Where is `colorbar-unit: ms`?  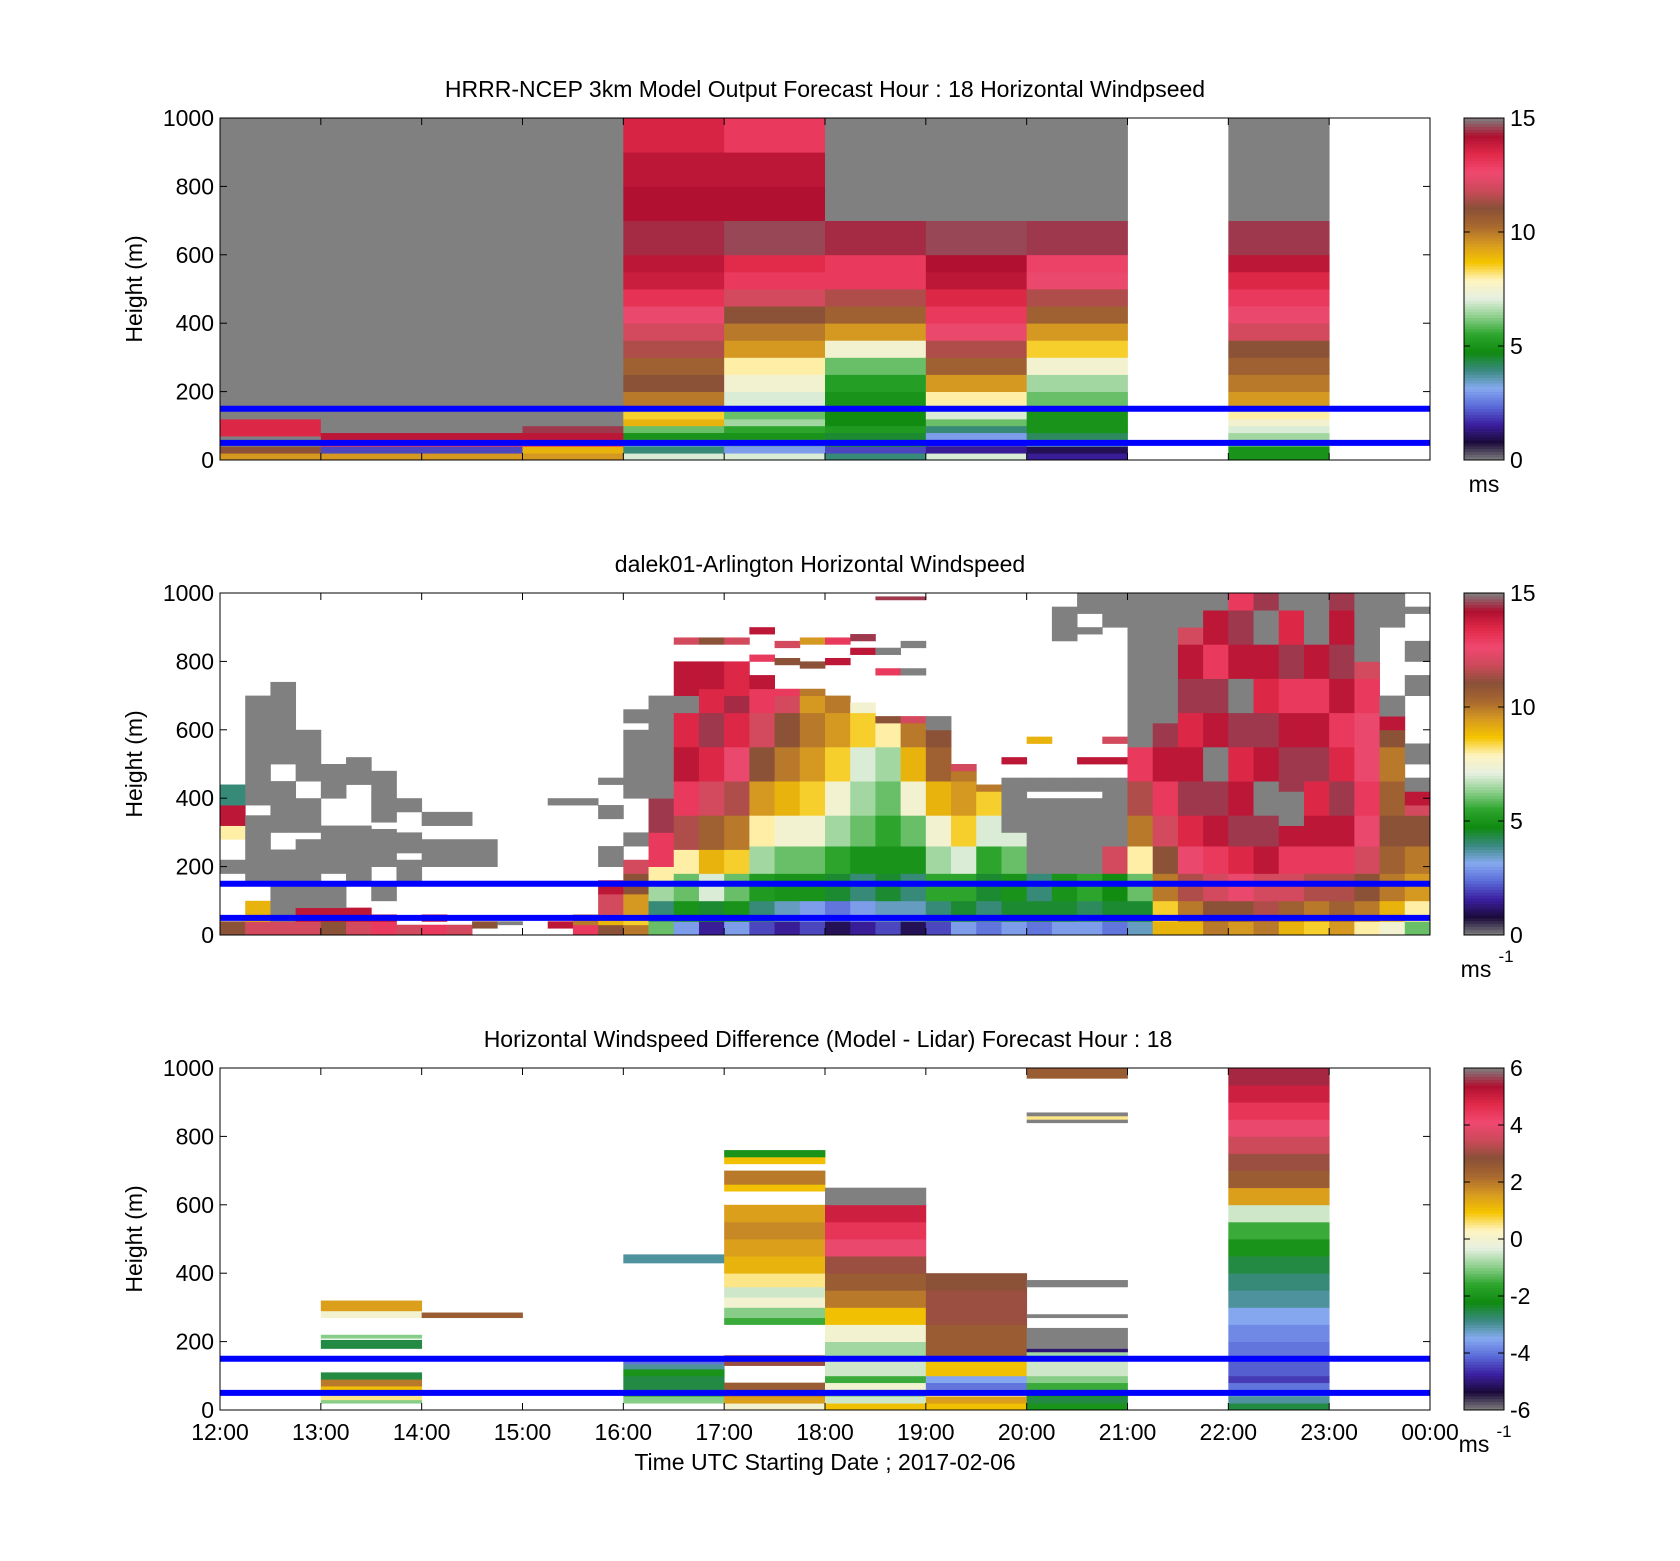 colorbar-unit: ms is located at coordinates (1484, 484).